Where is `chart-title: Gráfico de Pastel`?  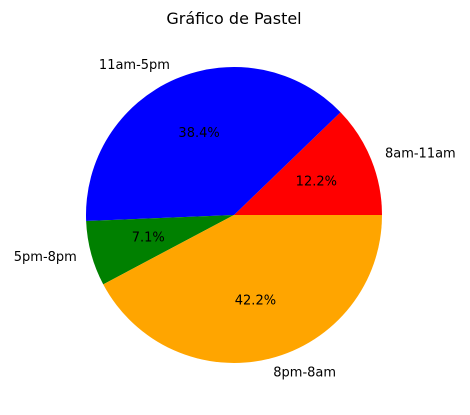 chart-title: Gráfico de Pastel is located at coordinates (233, 18).